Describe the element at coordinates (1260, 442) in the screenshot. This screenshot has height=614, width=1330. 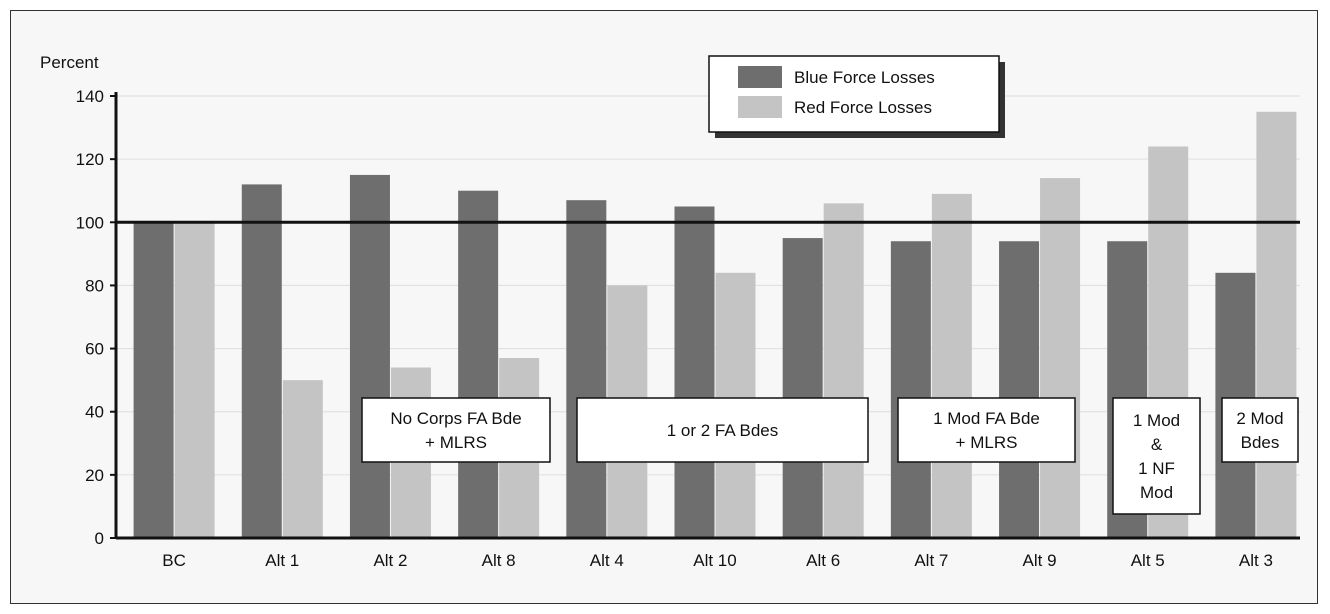
I see `group-label-text: Bdes` at that location.